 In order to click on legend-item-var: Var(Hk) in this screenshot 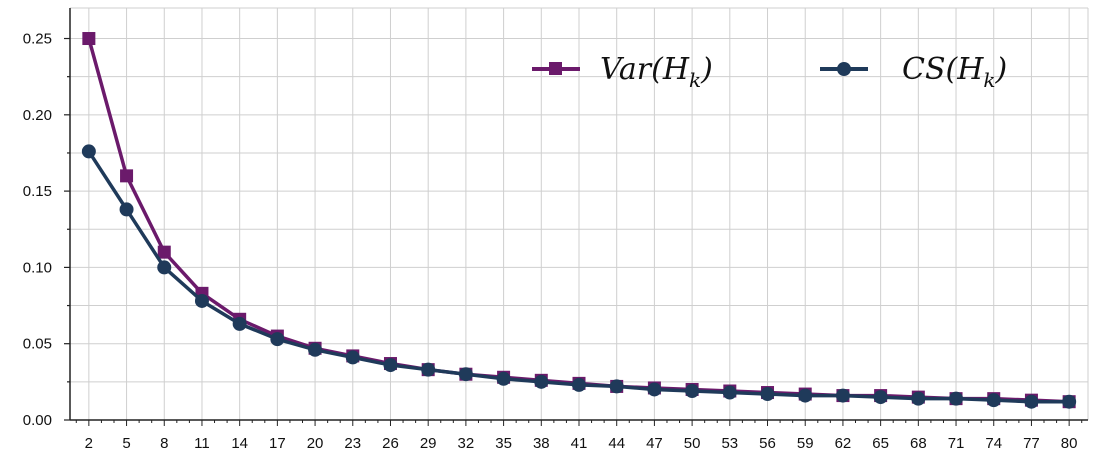, I will do `click(622, 72)`.